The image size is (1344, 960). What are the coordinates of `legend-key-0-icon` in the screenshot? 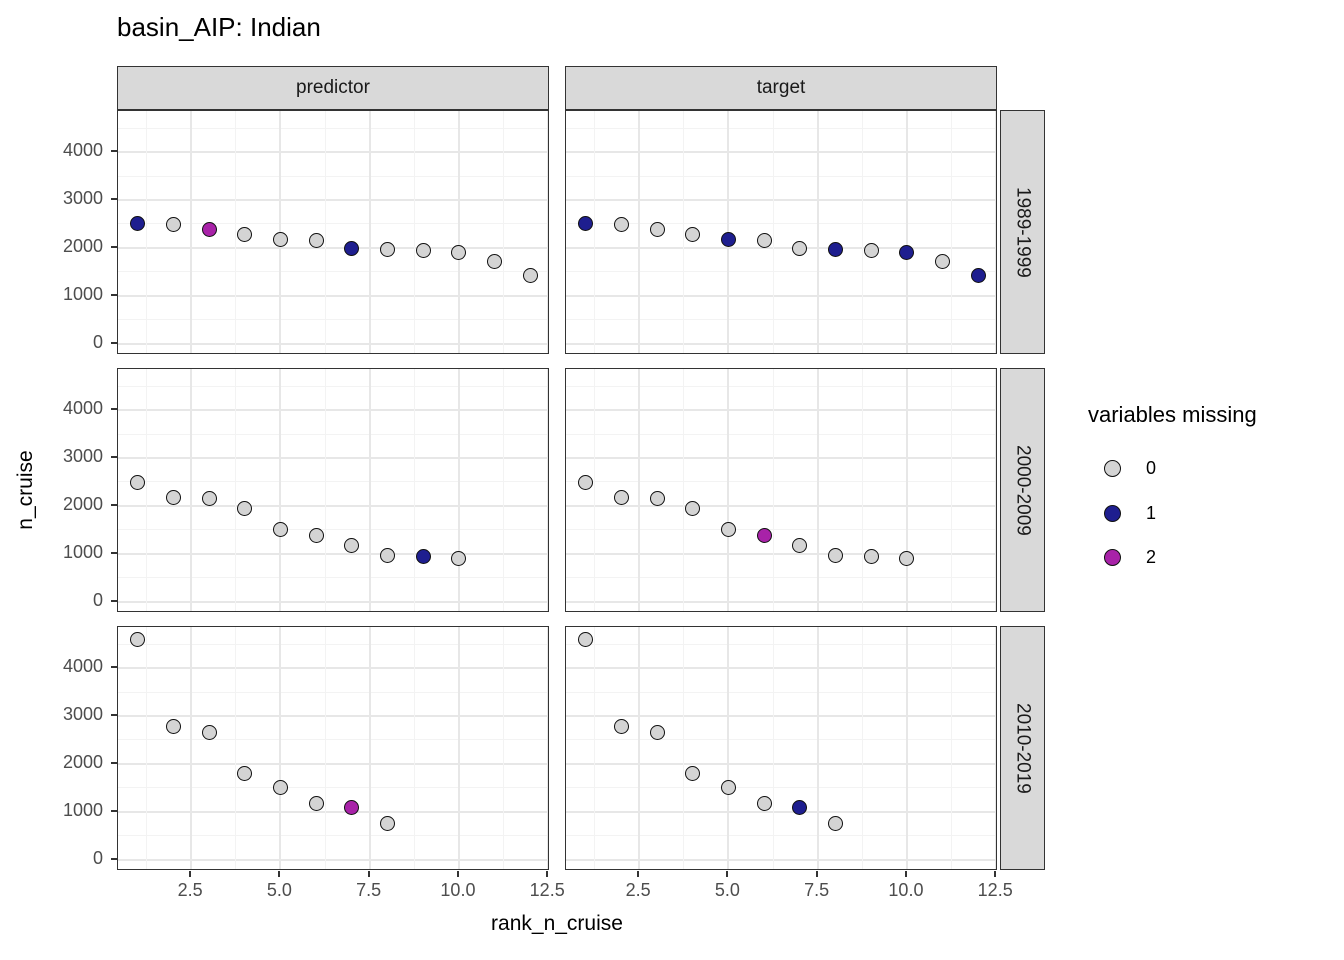 It's located at (1112, 468).